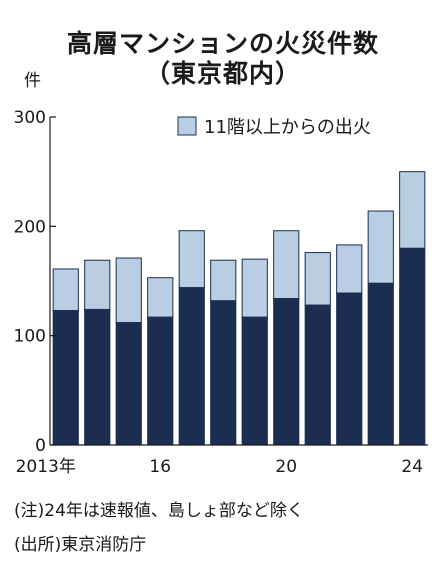 Image resolution: width=446 pixels, height=566 pixels. What do you see at coordinates (46, 467) in the screenshot?
I see `x-tick-label: 2013年` at bounding box center [46, 467].